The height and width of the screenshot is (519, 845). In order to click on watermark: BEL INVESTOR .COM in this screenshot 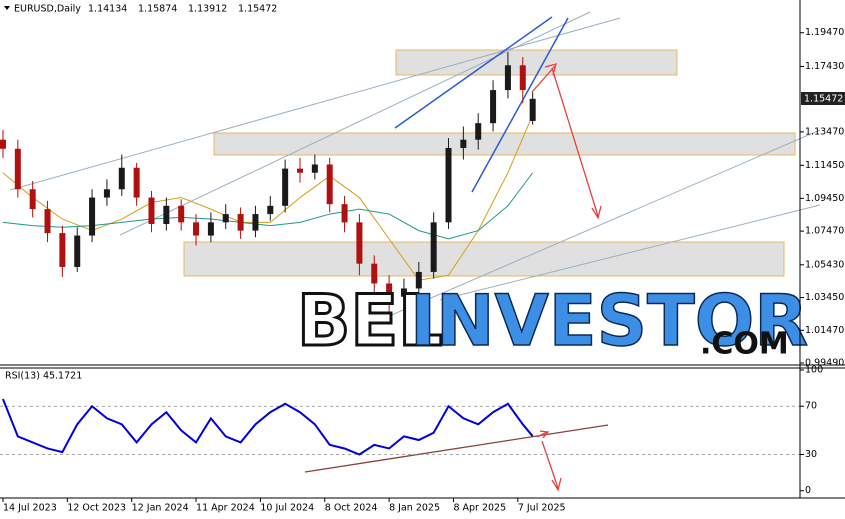, I will do `click(552, 321)`.